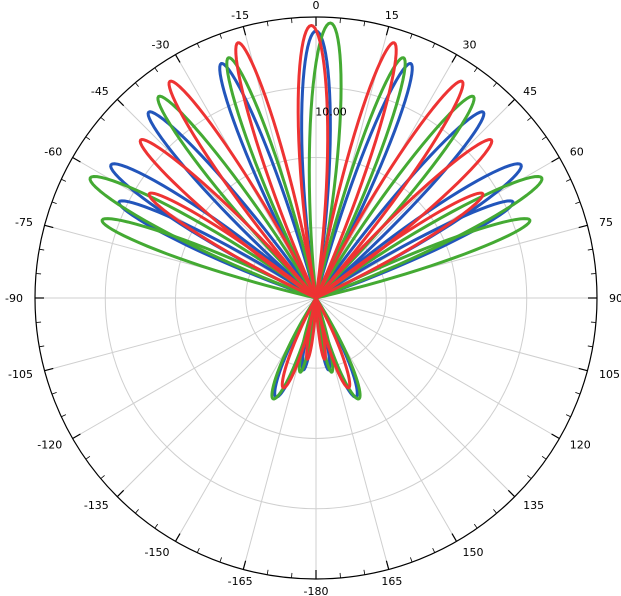 The height and width of the screenshot is (596, 621). I want to click on angle-tick-label: -75, so click(24, 222).